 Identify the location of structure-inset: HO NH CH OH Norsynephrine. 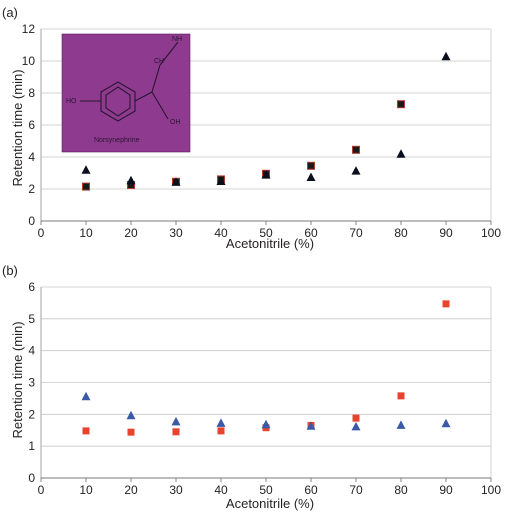
(126, 93).